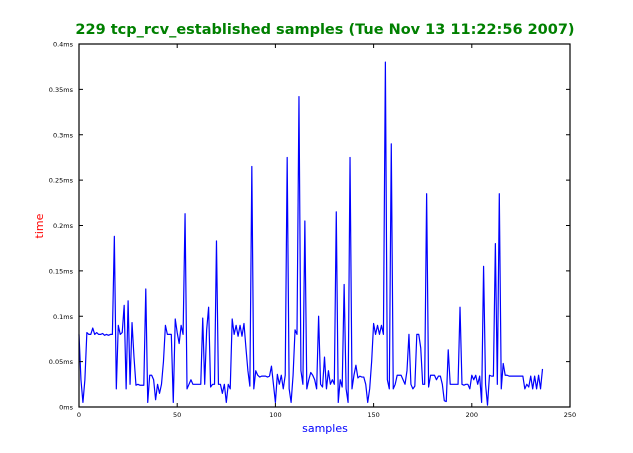 Image resolution: width=633 pixels, height=453 pixels. What do you see at coordinates (61, 271) in the screenshot?
I see `y-tick-label: 0.15ms` at bounding box center [61, 271].